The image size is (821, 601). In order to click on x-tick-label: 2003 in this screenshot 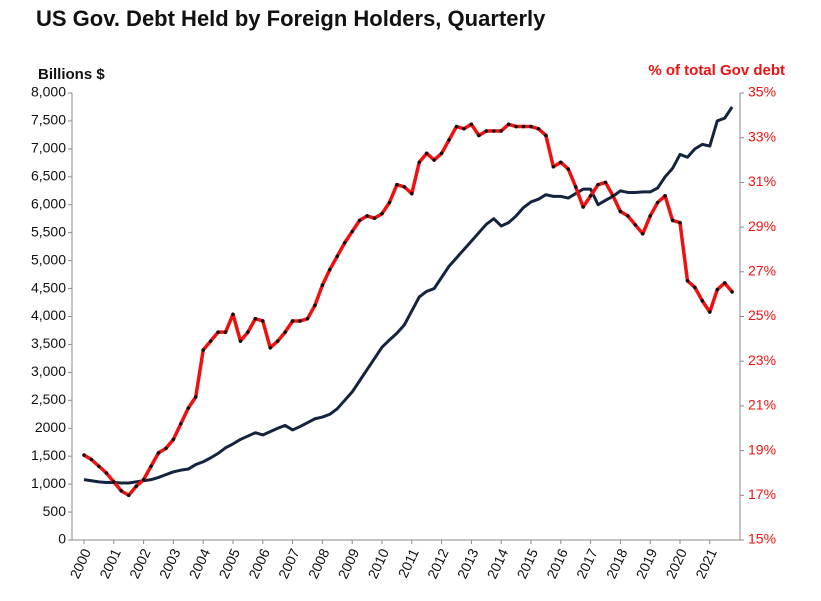, I will do `click(170, 563)`.